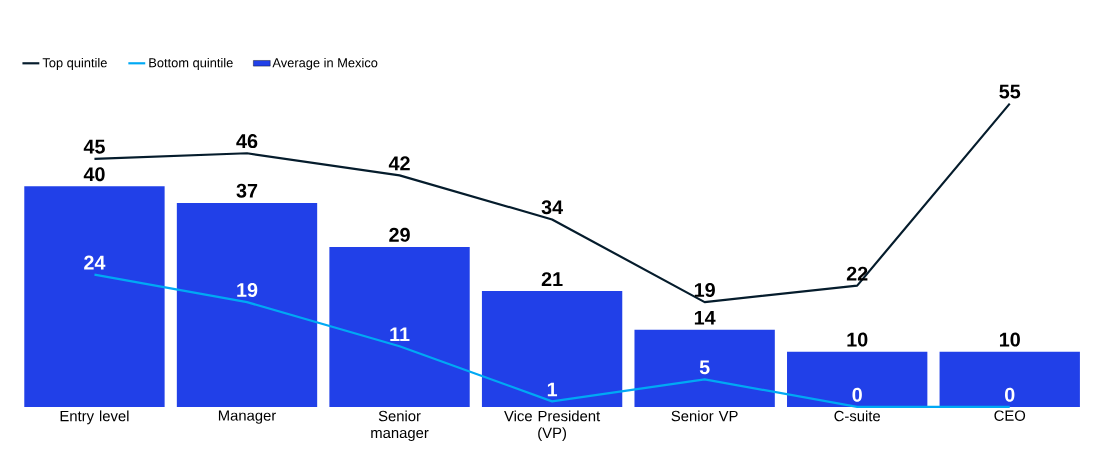  I want to click on x-tick-label: CEO, so click(1010, 415).